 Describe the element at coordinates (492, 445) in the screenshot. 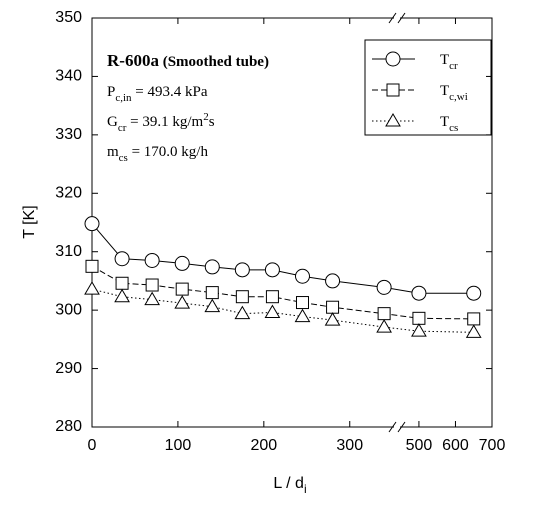

I see `x-tick-label: 700` at that location.